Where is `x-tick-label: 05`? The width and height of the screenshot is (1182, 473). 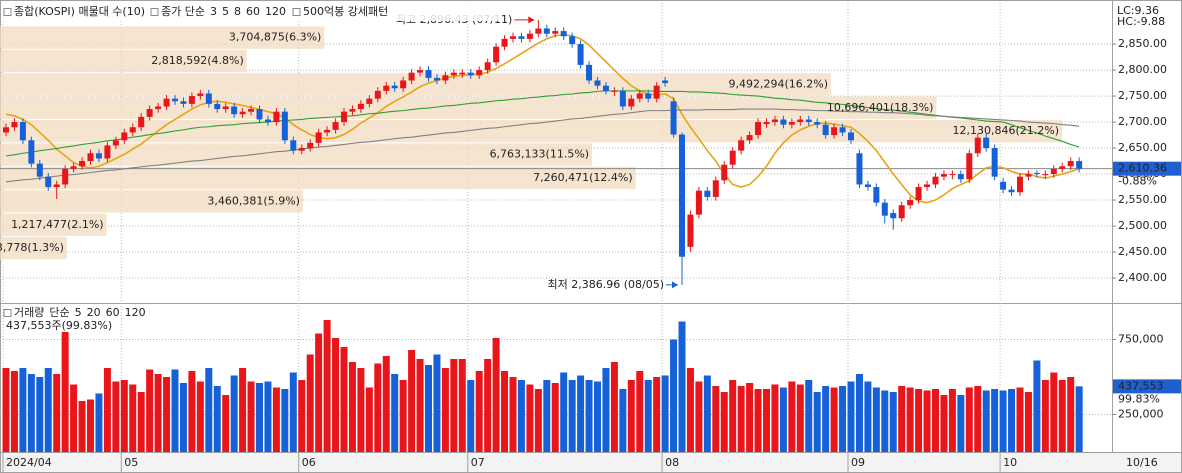 x-tick-label: 05 is located at coordinates (131, 462).